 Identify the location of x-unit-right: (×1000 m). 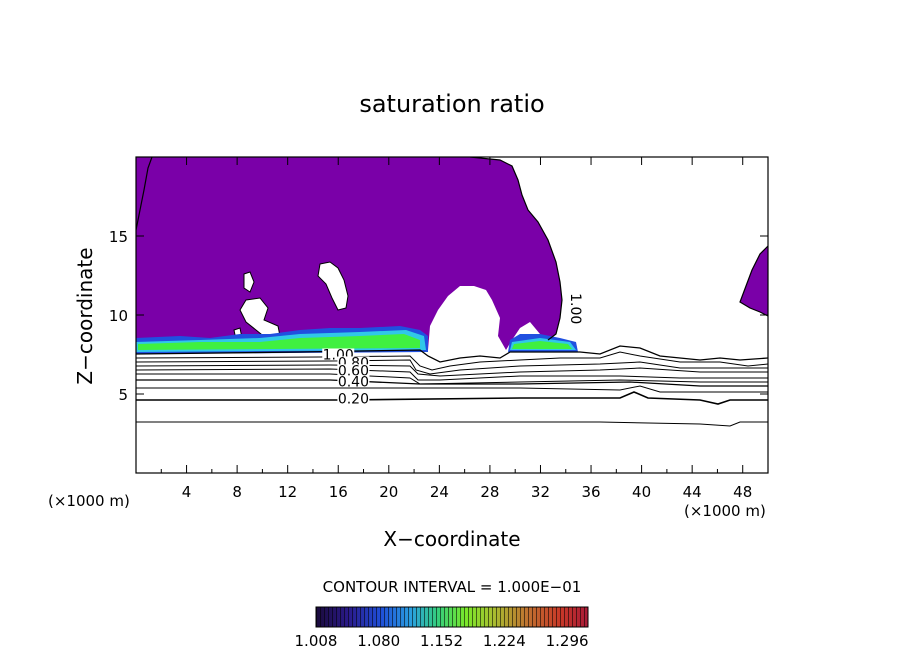
(725, 511).